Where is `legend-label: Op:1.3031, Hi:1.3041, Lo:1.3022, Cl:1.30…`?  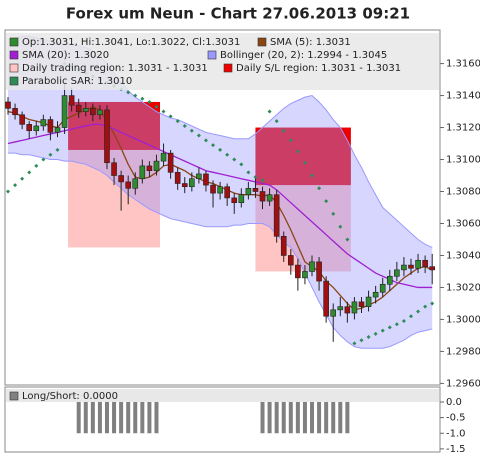 legend-label: Op:1.3031, Hi:1.3041, Lo:1.3022, Cl:1.30… is located at coordinates (131, 42).